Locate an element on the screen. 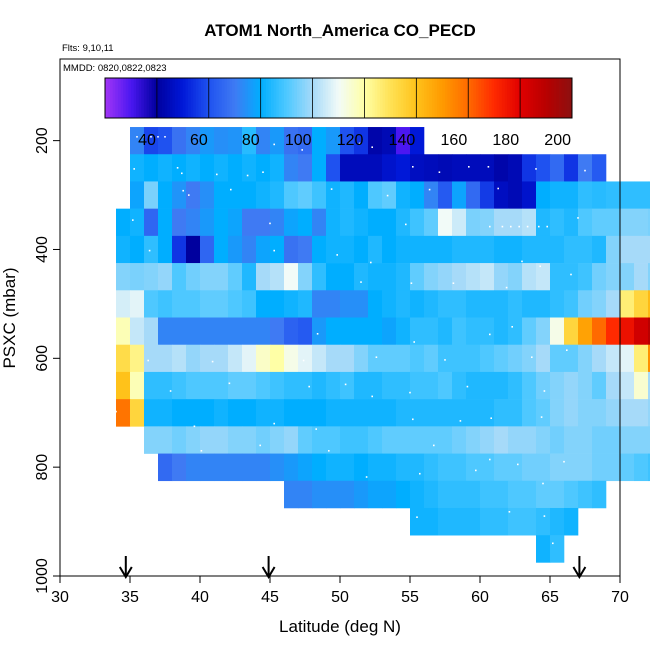 The width and height of the screenshot is (650, 650). x-tick-label: 55 is located at coordinates (410, 597).